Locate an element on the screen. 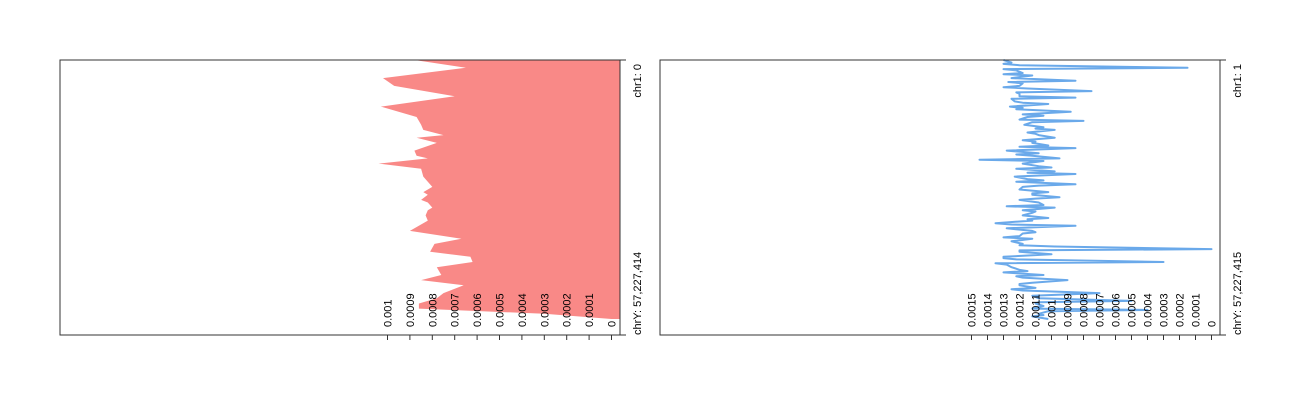 The image size is (1310, 400). value-tick-label: 0.0012 is located at coordinates (1021, 310).